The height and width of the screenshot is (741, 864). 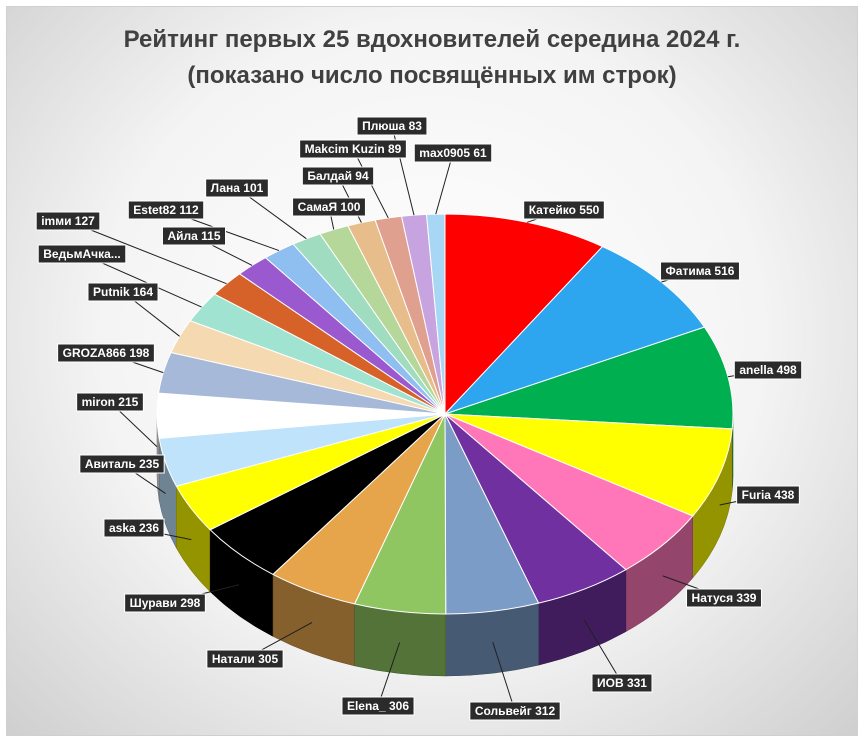 I want to click on data-label-miron: miron 215, so click(x=110, y=402).